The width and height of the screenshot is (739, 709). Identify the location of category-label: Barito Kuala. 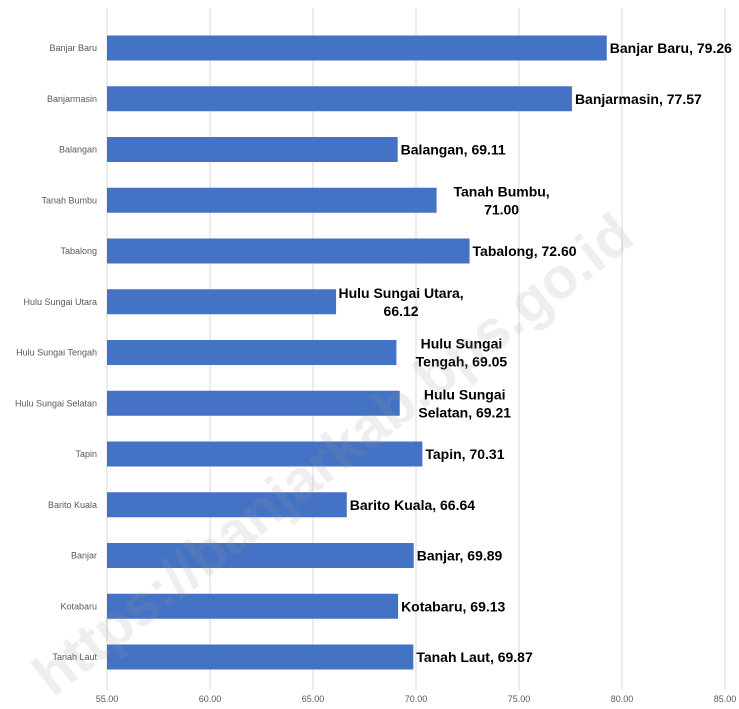
(72, 505).